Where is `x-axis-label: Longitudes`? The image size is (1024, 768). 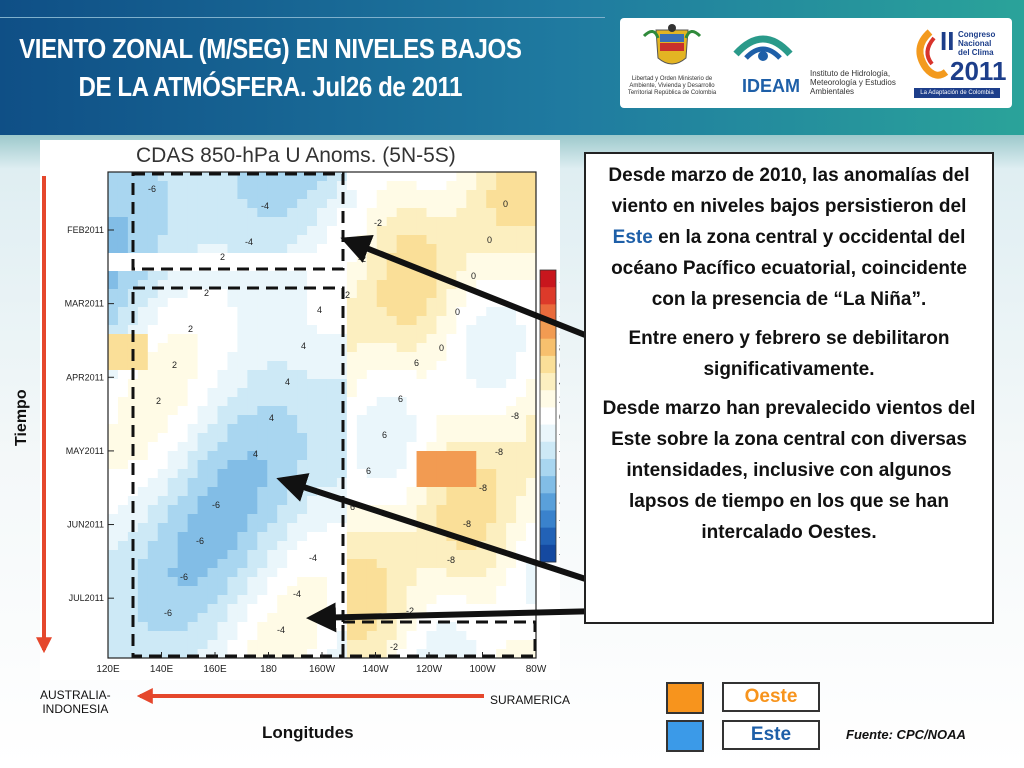 x-axis-label: Longitudes is located at coordinates (308, 732).